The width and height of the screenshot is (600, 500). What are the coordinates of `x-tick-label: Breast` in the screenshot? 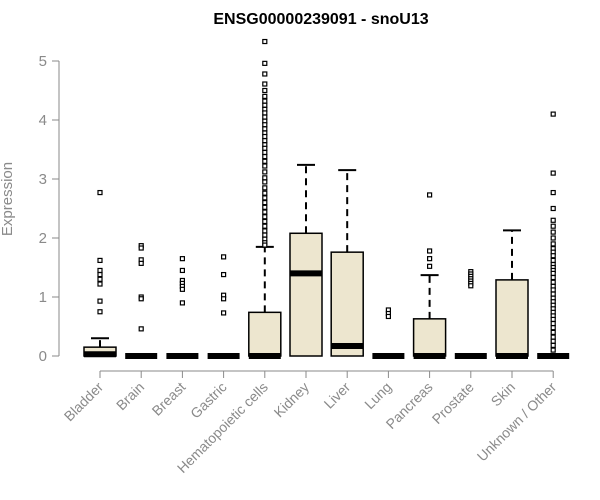 It's located at (169, 399).